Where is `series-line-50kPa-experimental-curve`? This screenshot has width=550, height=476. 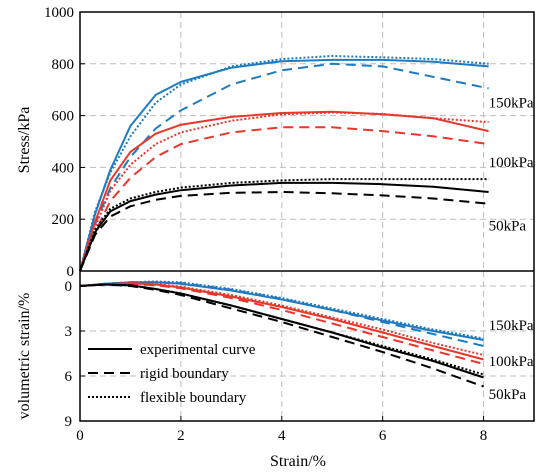
series-line-50kPa-experimental-curve is located at coordinates (284, 226).